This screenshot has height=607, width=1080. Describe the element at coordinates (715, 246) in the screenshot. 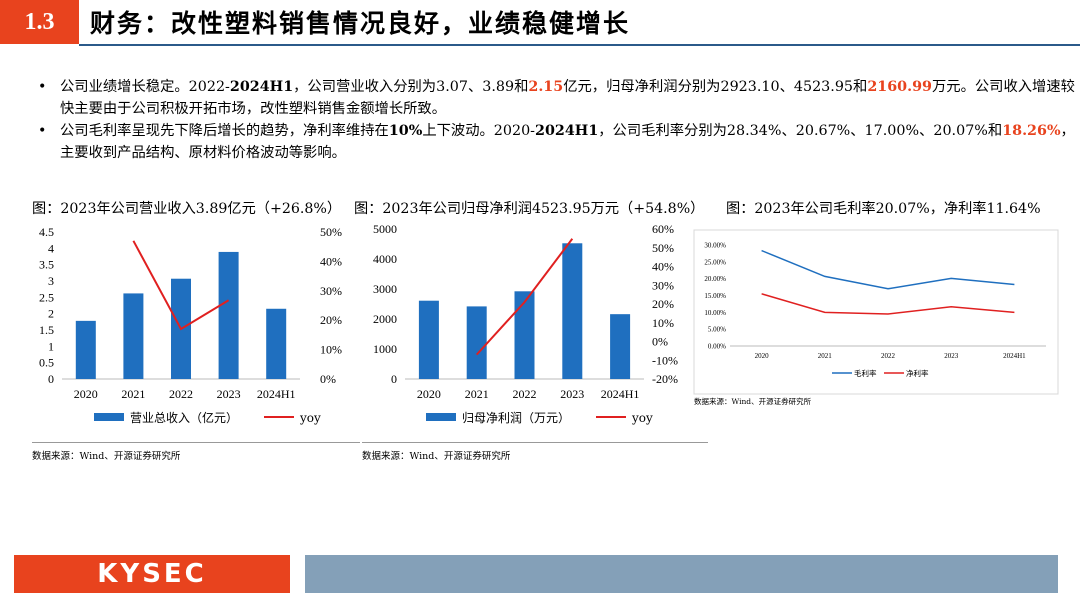

I see `y-tick-label: 30.00%` at that location.